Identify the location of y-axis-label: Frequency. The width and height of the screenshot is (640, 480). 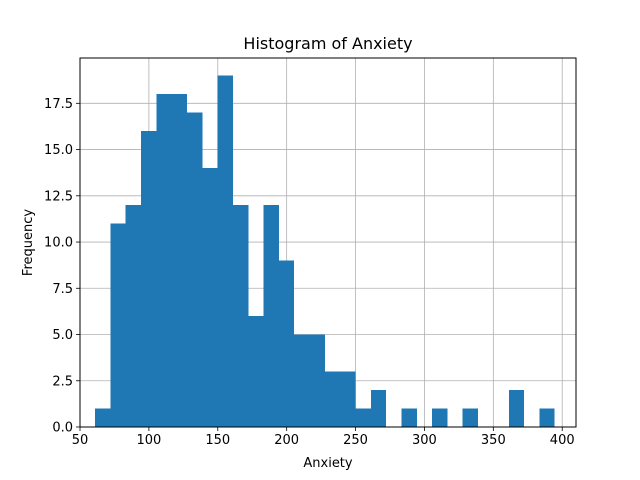
(28, 242).